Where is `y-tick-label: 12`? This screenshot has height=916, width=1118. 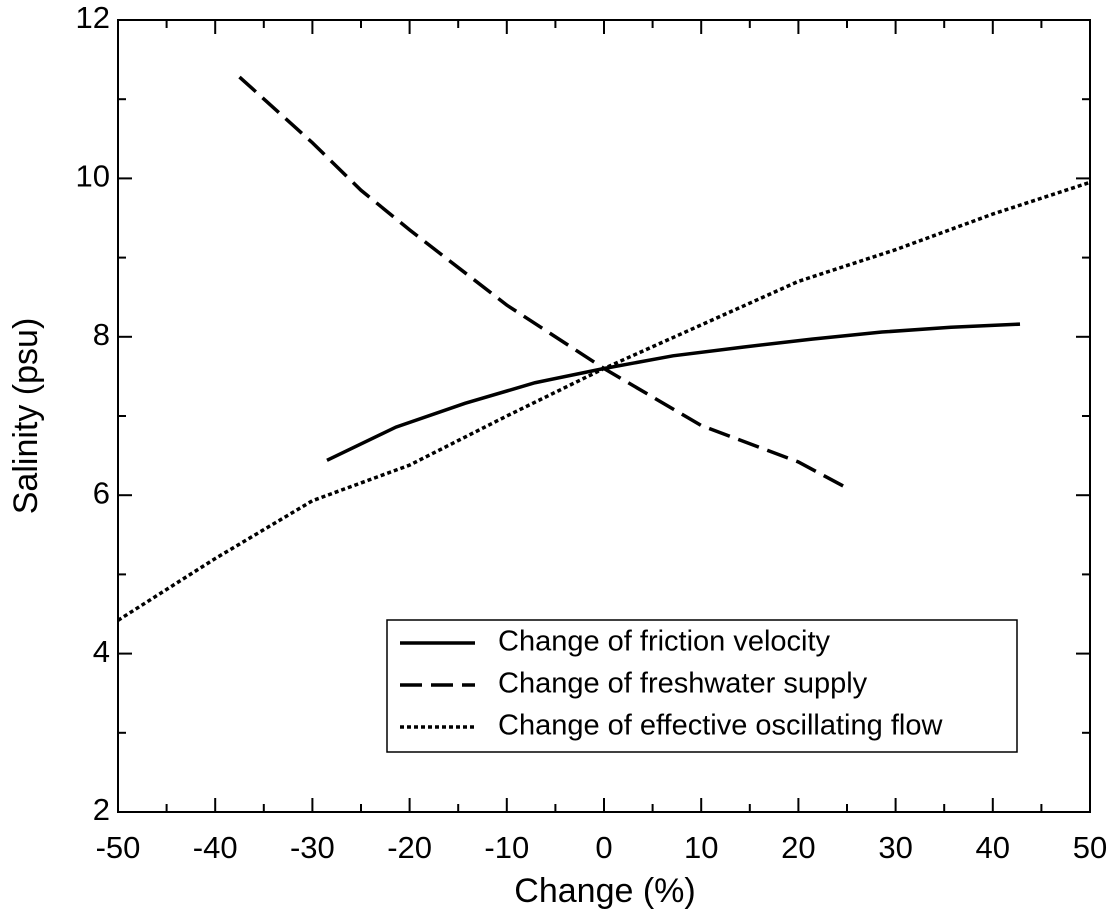 y-tick-label: 12 is located at coordinates (93, 17).